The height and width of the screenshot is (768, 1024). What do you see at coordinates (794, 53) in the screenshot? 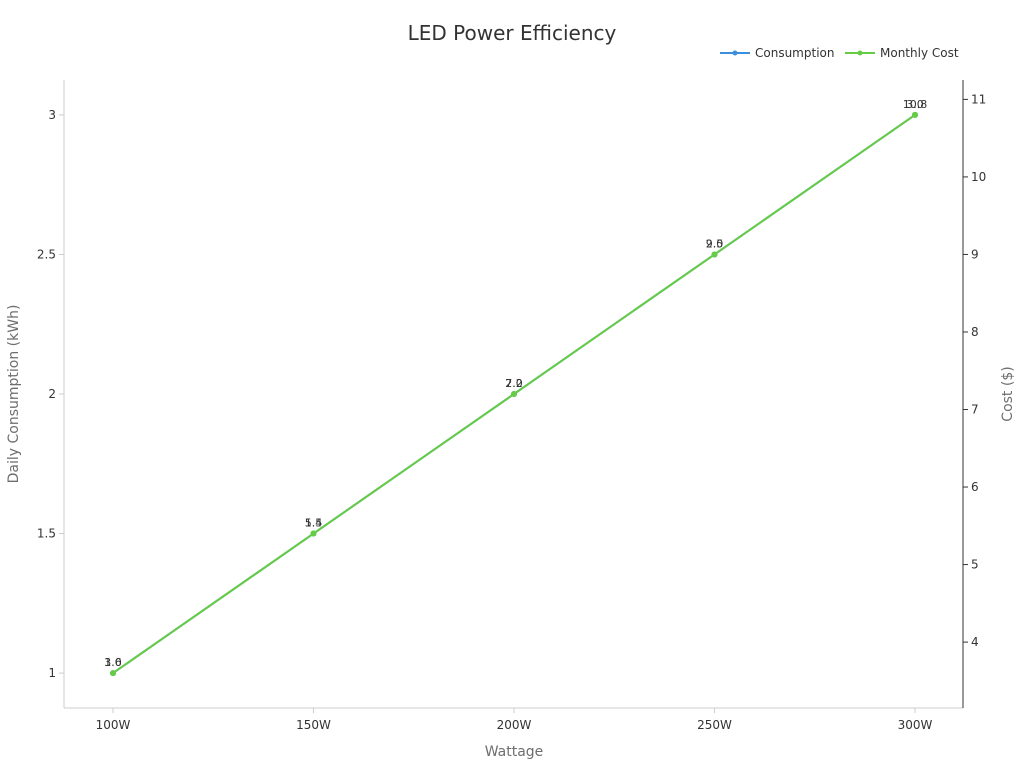
I see `legend-label: Consumption` at bounding box center [794, 53].